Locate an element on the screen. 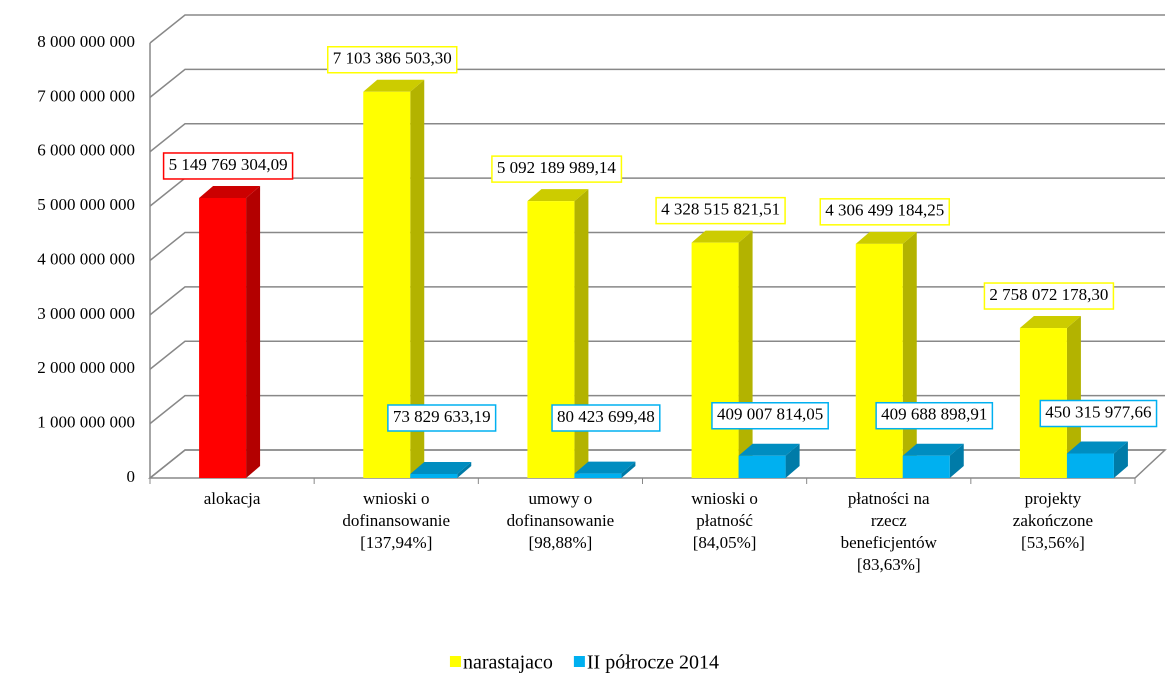  data-label: 80 423 699,48 is located at coordinates (606, 416).